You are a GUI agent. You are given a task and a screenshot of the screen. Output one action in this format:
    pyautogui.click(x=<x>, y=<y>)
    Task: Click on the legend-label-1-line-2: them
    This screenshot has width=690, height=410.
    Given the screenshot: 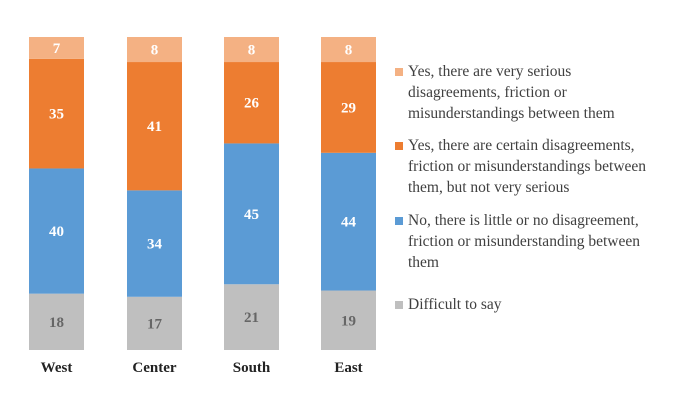 What is the action you would take?
    pyautogui.click(x=423, y=262)
    